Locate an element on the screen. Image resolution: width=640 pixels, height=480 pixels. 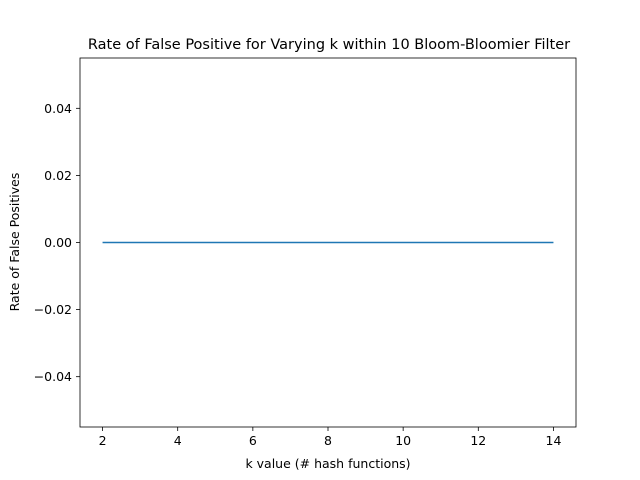
y-tick-label: −0.04 is located at coordinates (53, 376).